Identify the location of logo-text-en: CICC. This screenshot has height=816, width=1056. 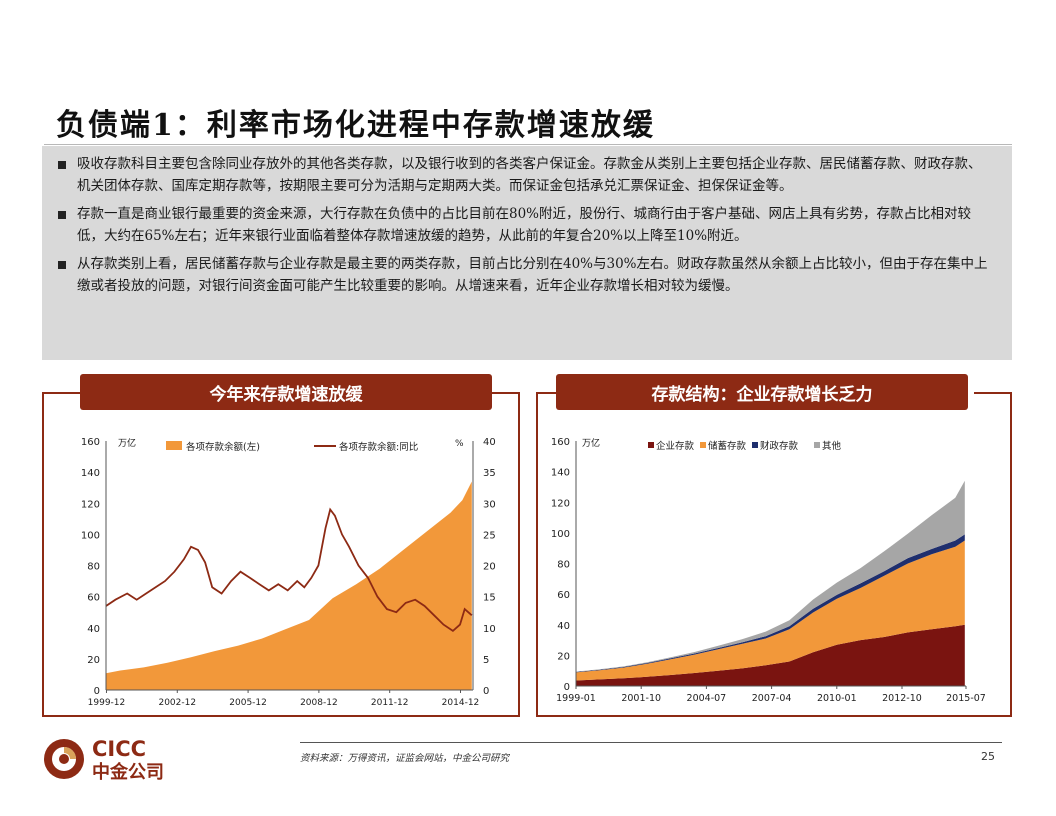
(119, 749).